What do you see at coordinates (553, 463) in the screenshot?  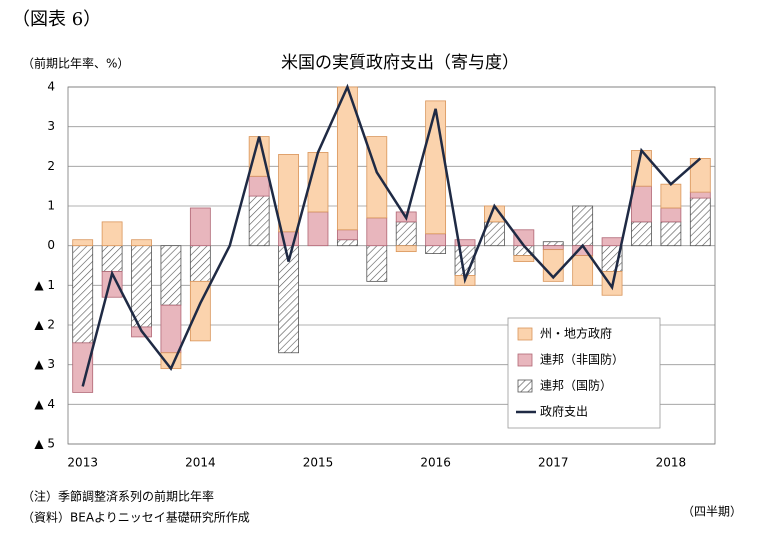 I see `x-tick-label: 2017` at bounding box center [553, 463].